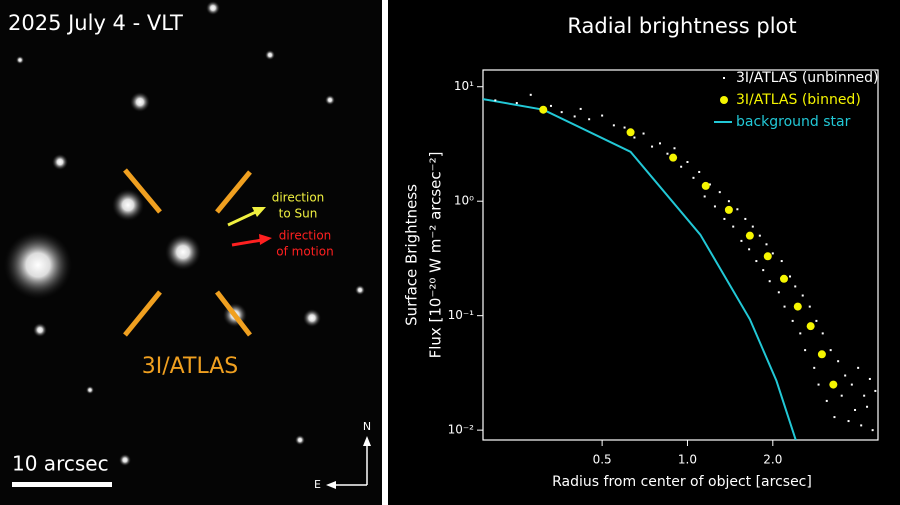  Describe the element at coordinates (602, 460) in the screenshot. I see `x-tick-label: 0.5` at that location.